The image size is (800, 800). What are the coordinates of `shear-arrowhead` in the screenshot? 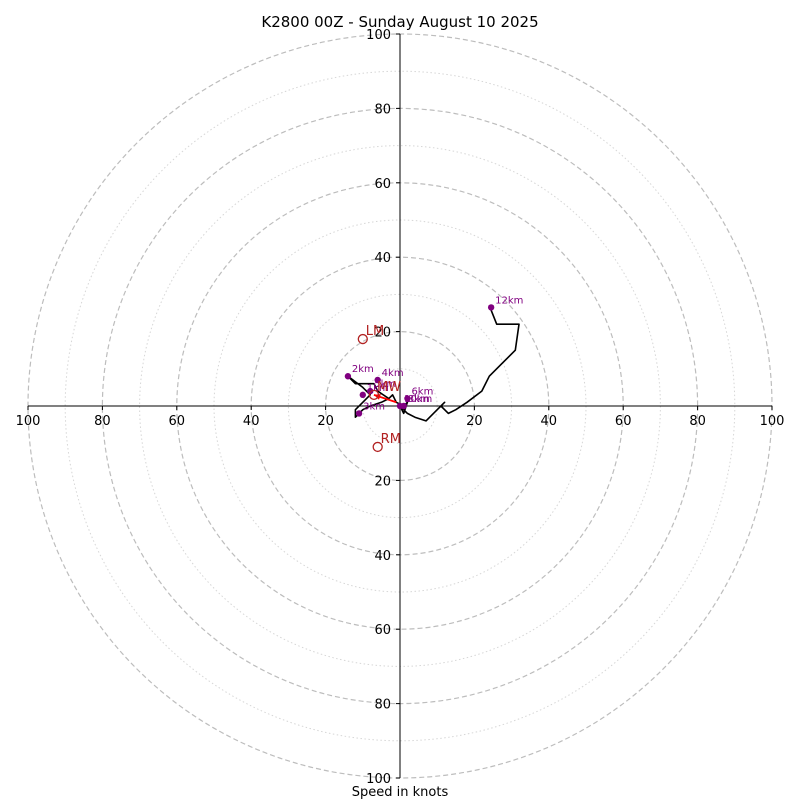 It's located at (377, 396).